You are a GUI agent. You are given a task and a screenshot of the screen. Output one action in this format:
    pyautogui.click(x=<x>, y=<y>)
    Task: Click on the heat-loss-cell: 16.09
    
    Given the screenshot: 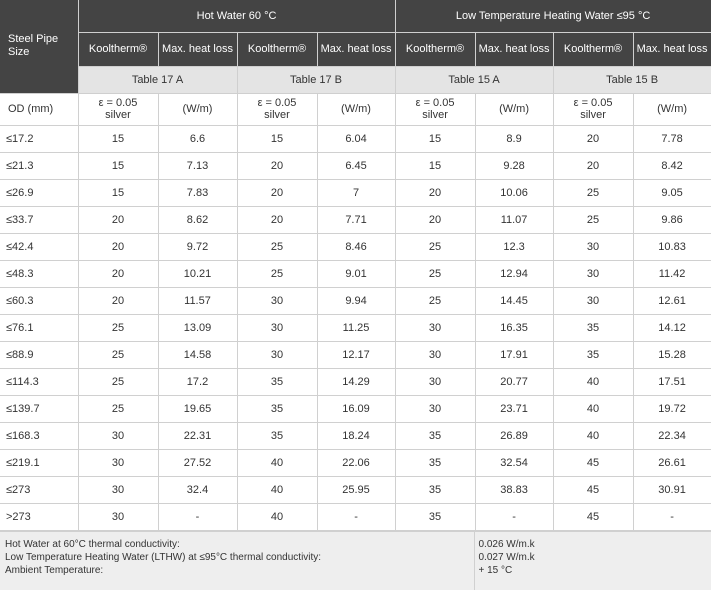 What is the action you would take?
    pyautogui.click(x=356, y=409)
    